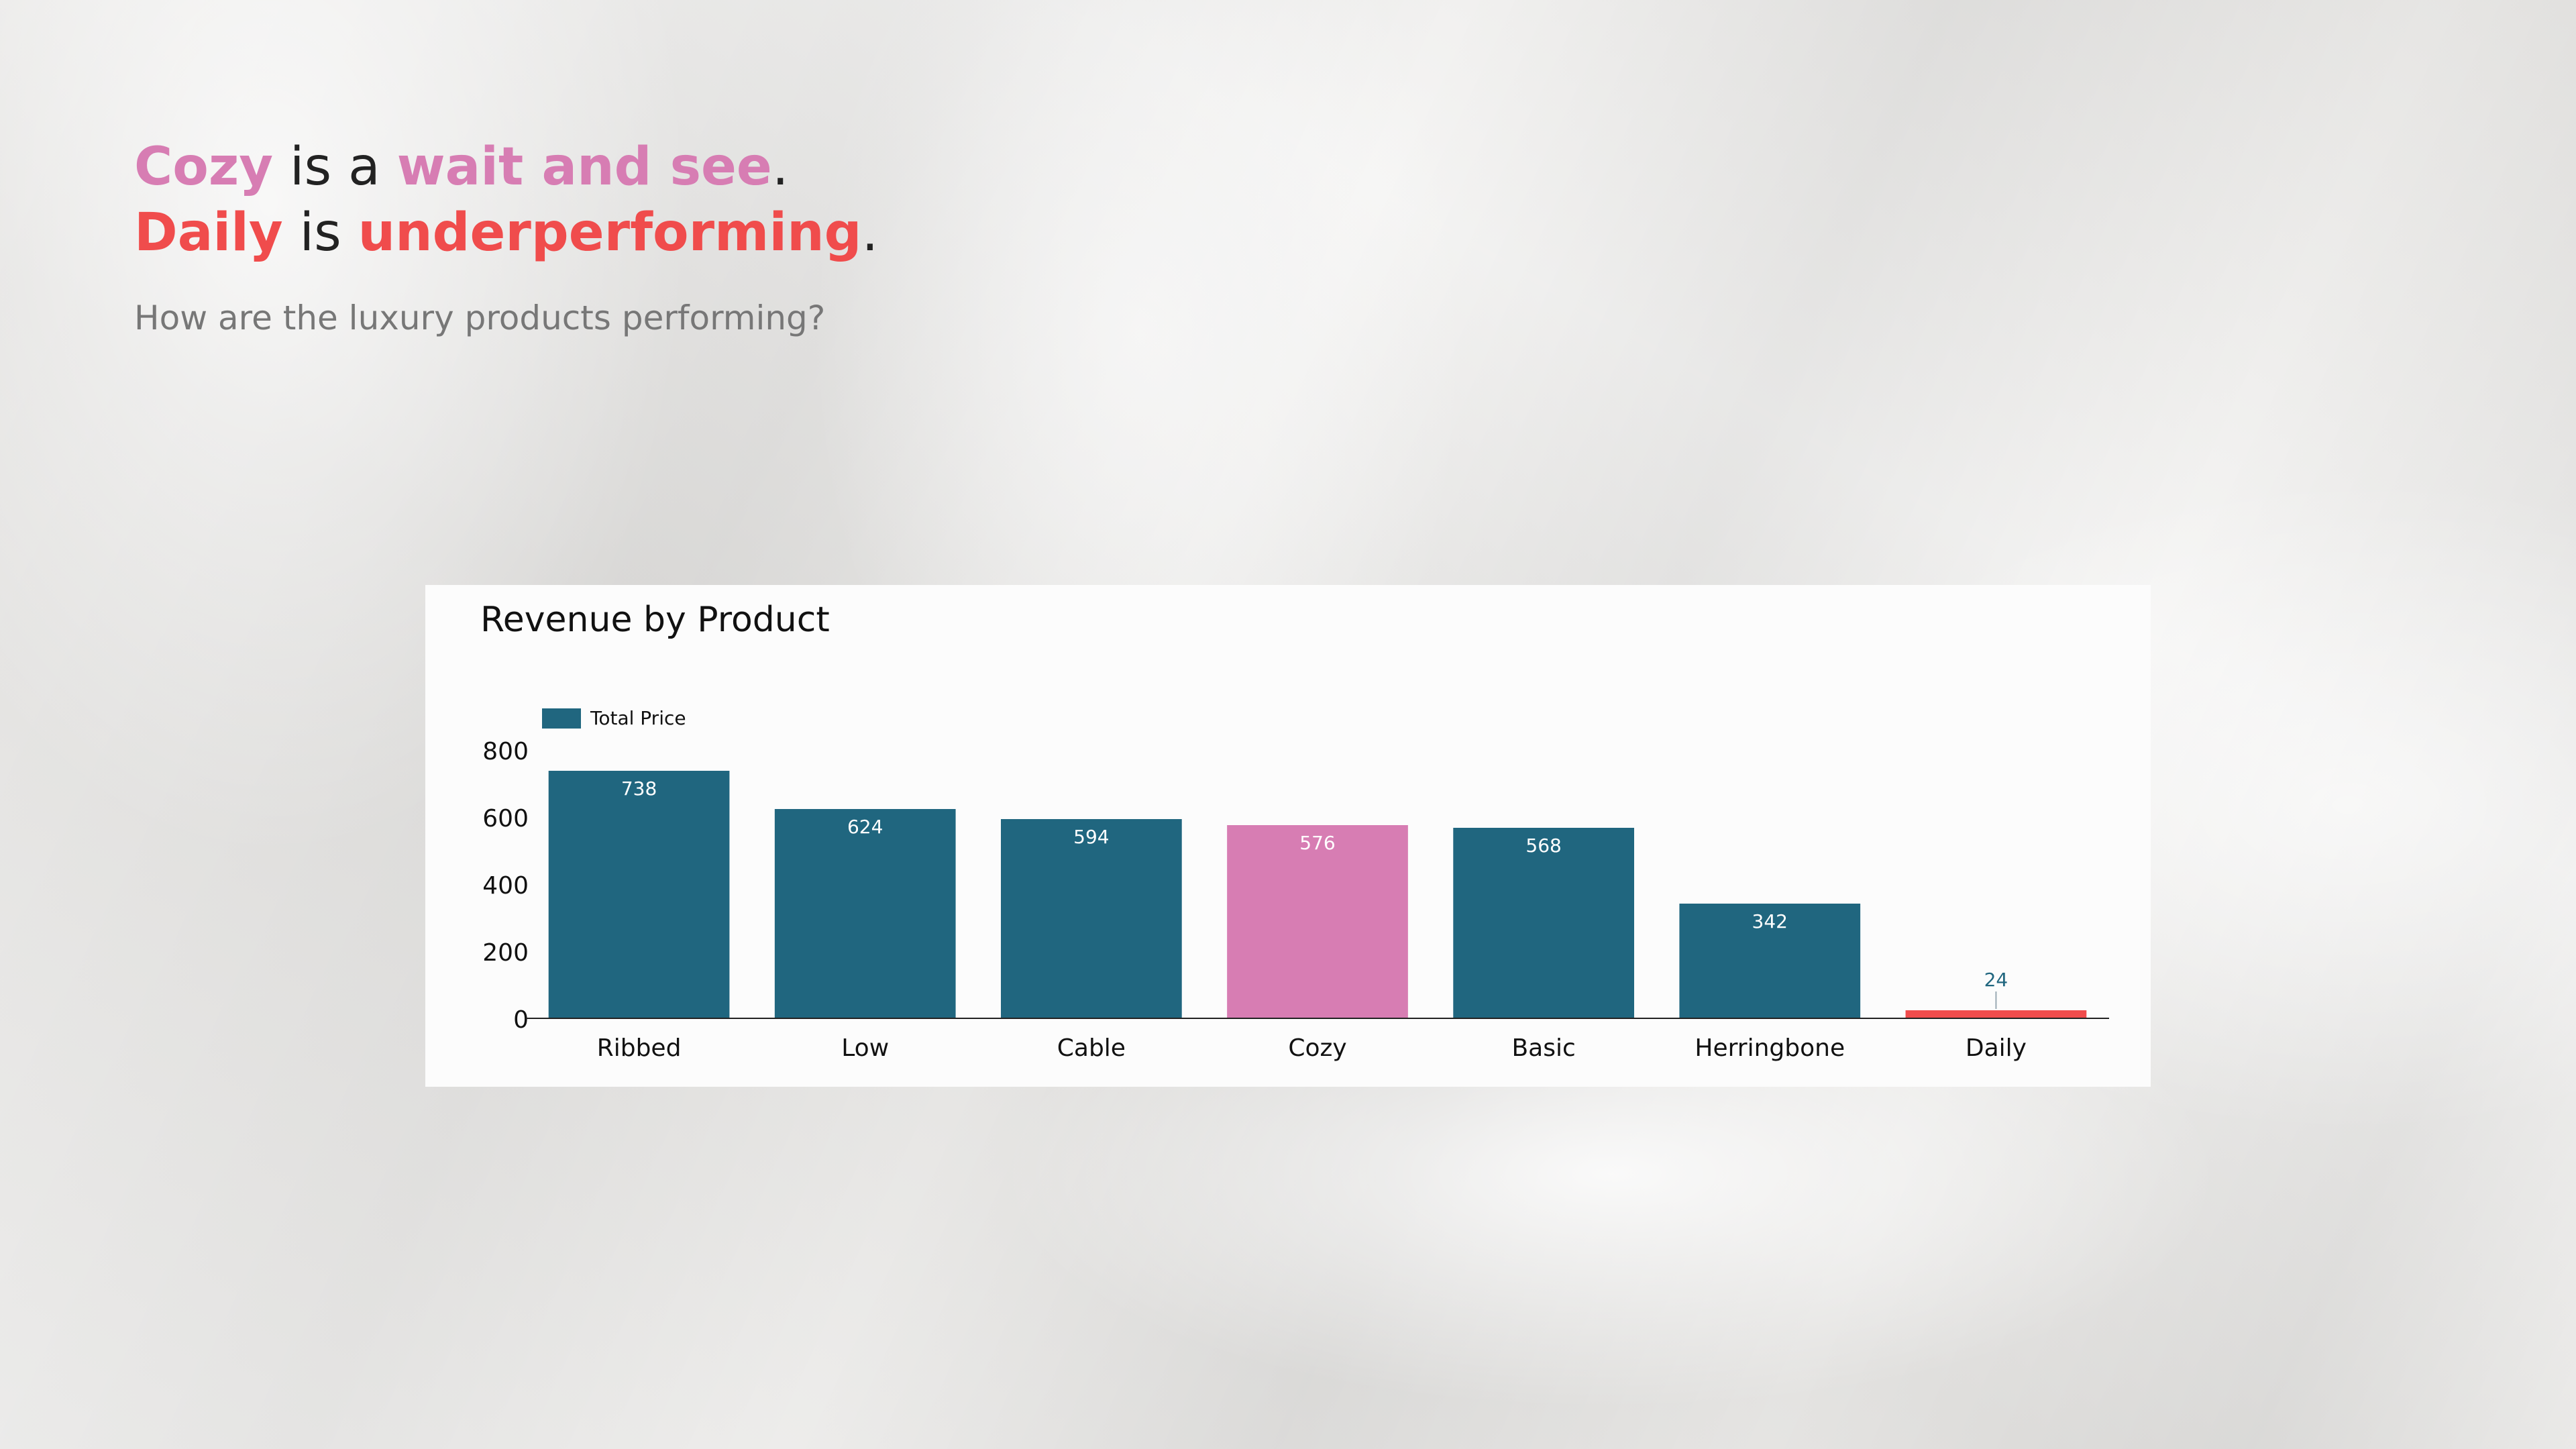 The image size is (2576, 1449). Describe the element at coordinates (1543, 1048) in the screenshot. I see `x-tick-label: Basic` at that location.